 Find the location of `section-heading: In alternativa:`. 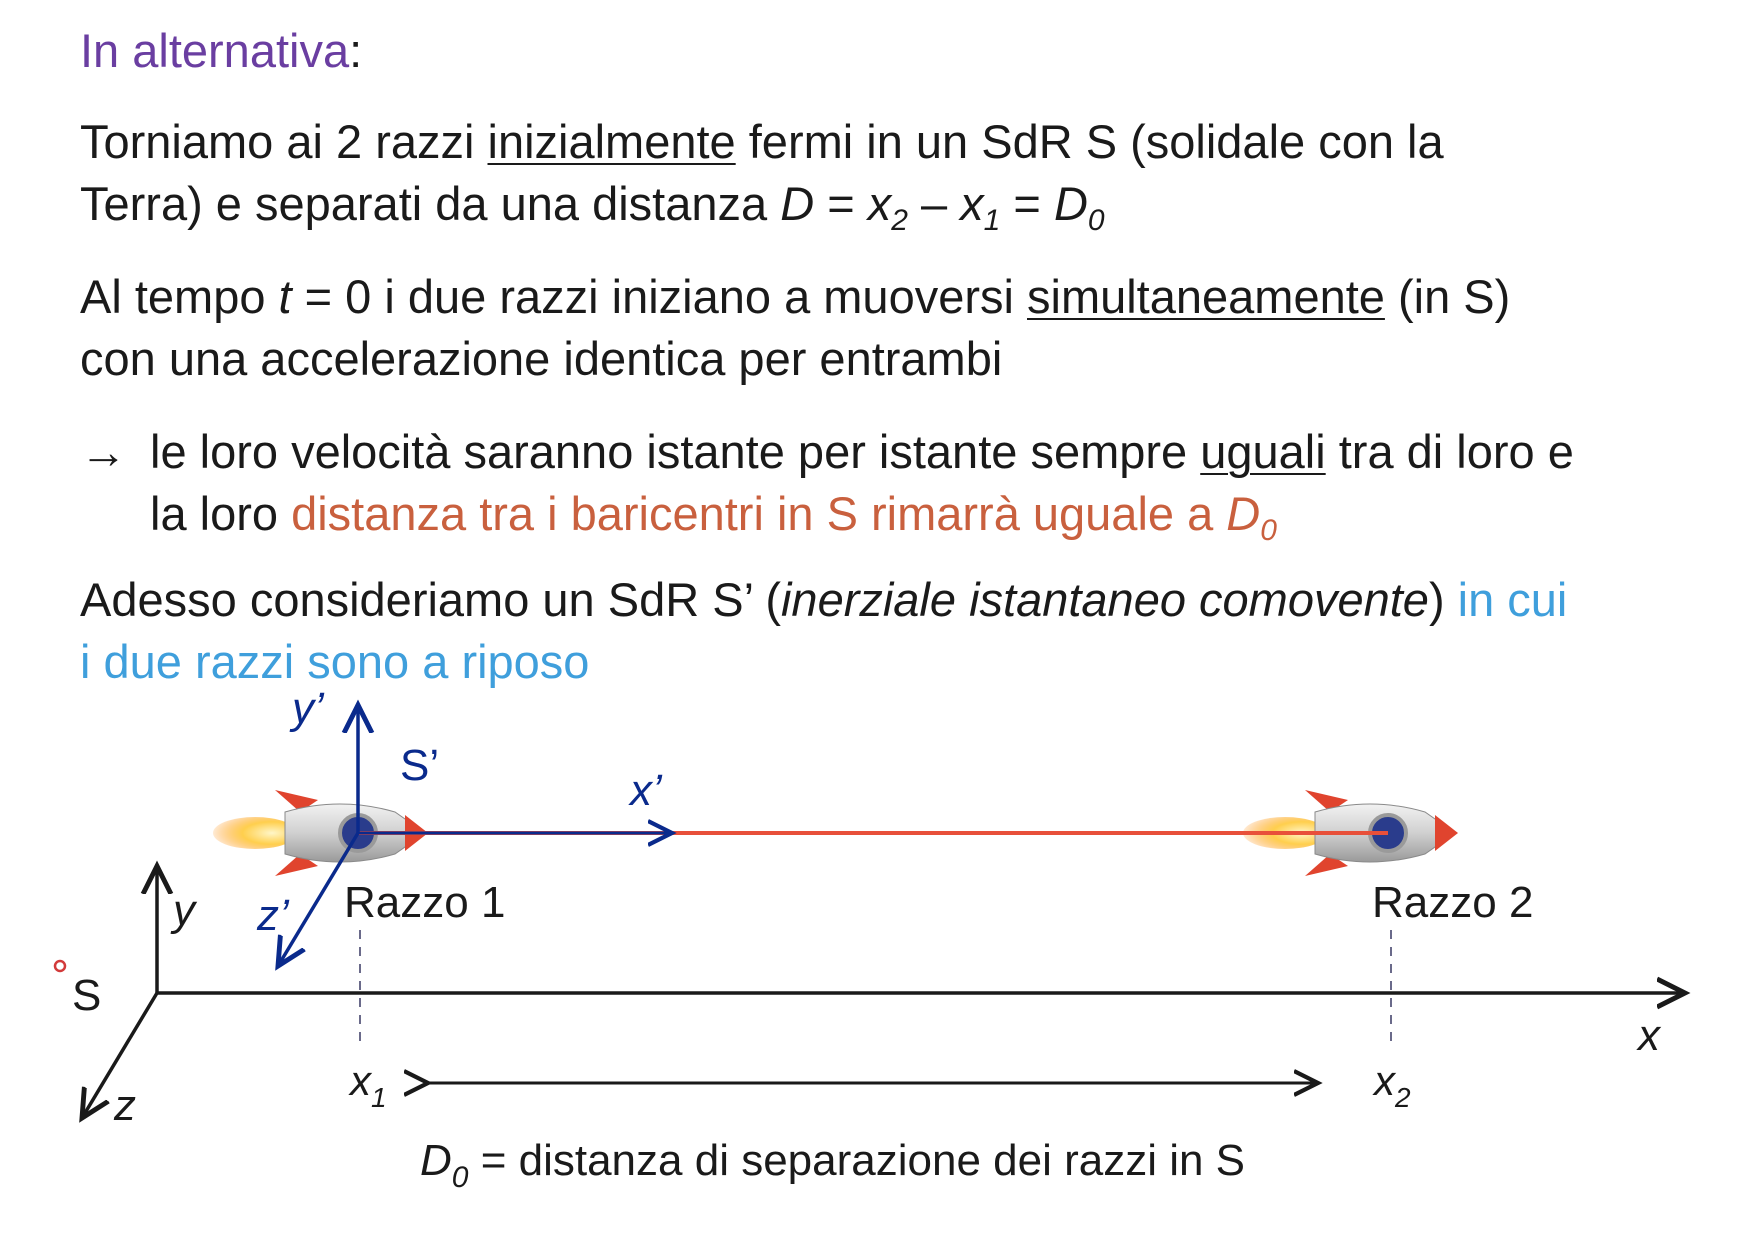

section-heading: In alternativa: is located at coordinates (221, 51).